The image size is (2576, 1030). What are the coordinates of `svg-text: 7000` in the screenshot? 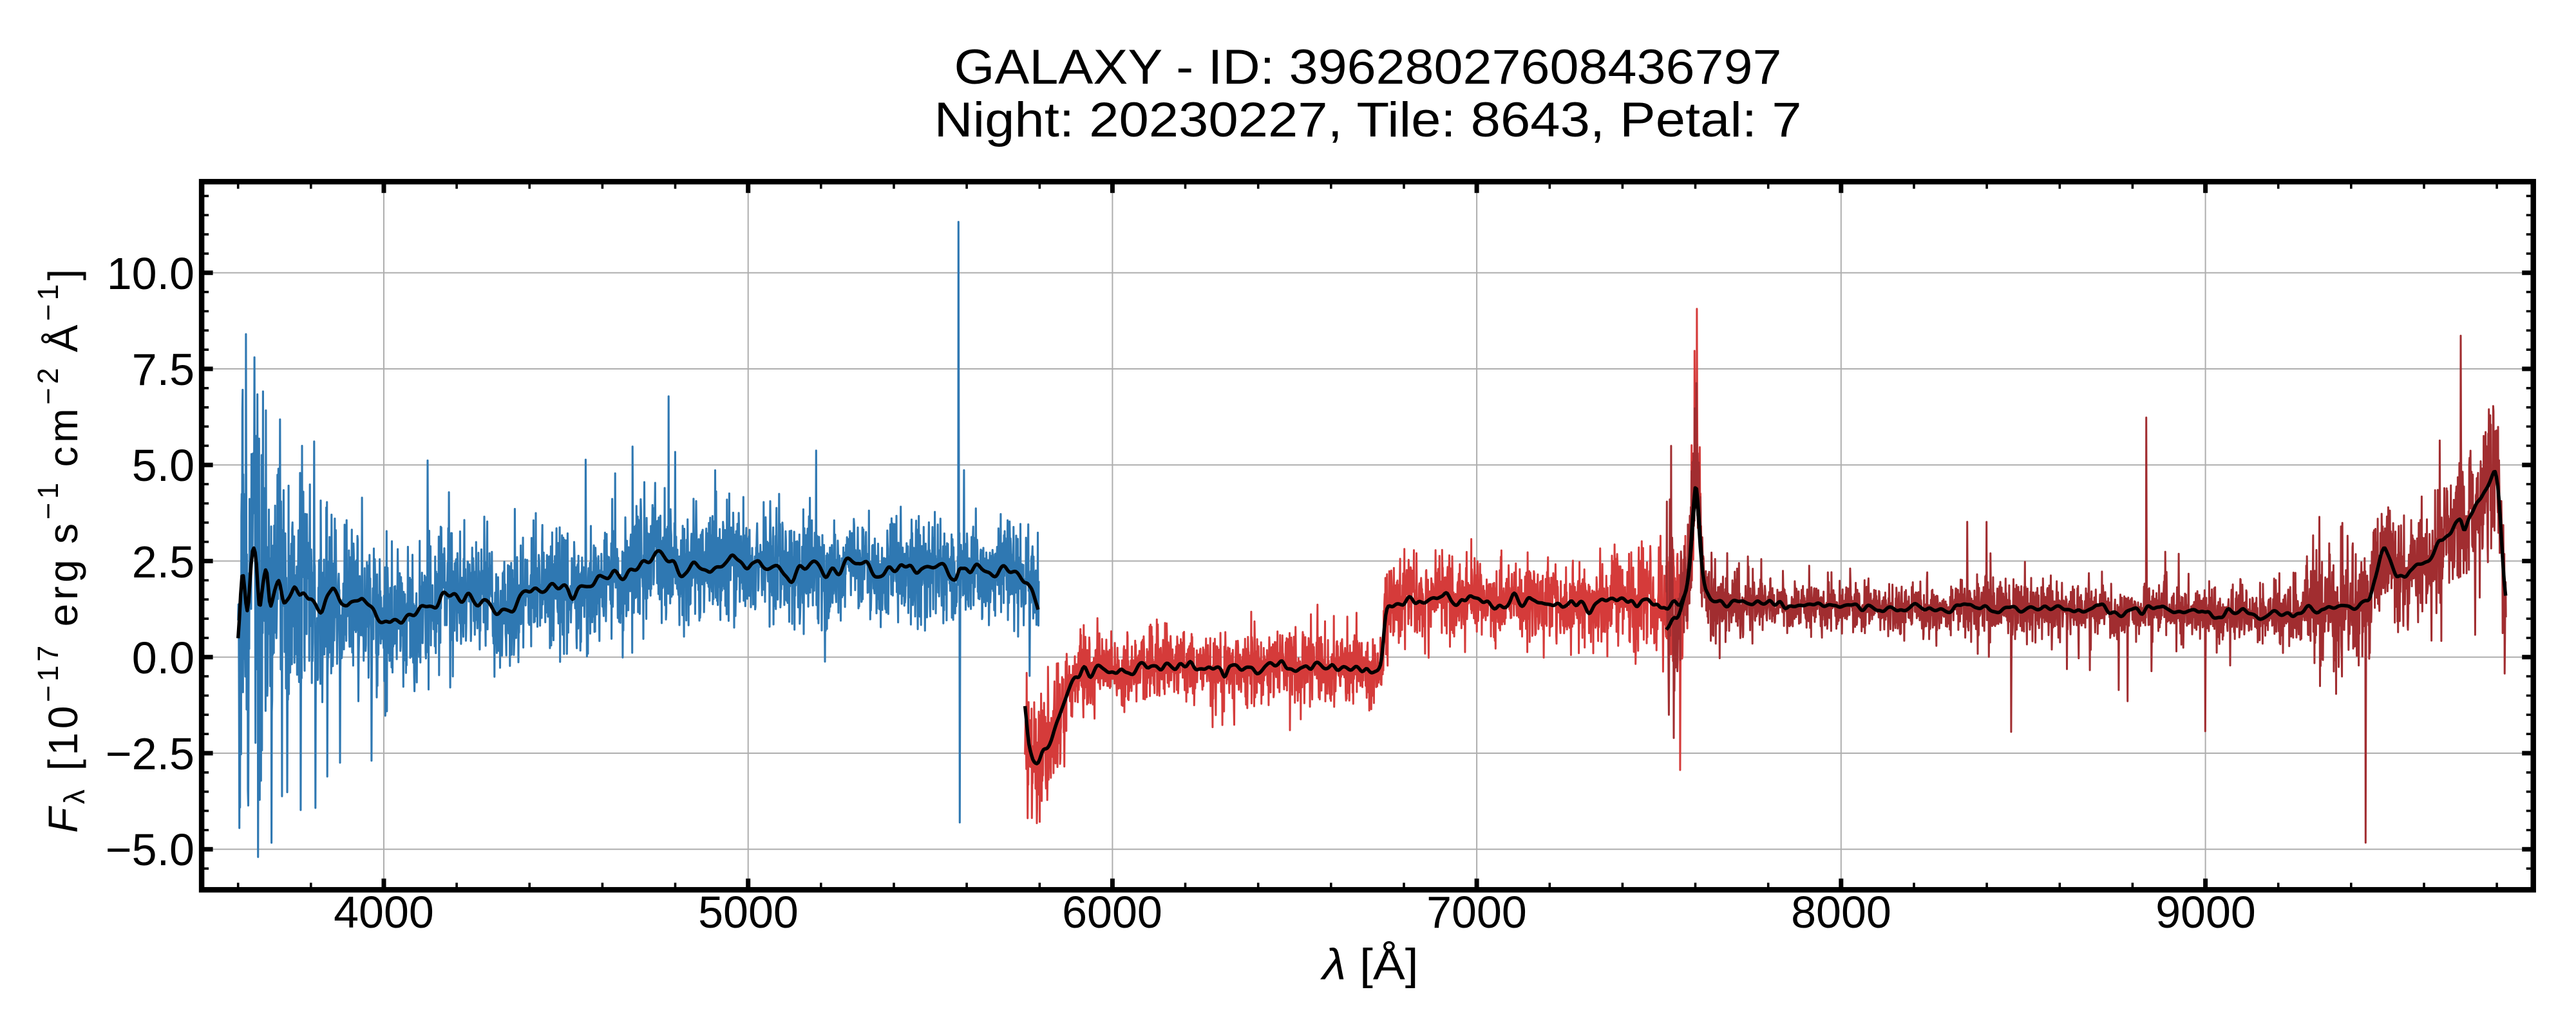 It's located at (1477, 912).